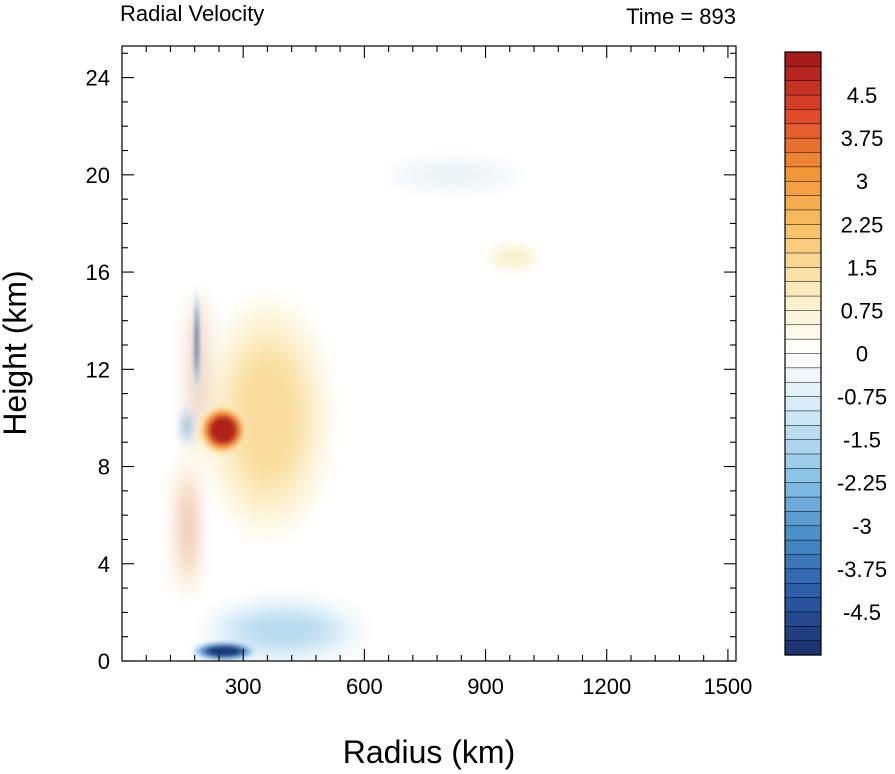  Describe the element at coordinates (104, 467) in the screenshot. I see `y-tick-label: 8` at that location.